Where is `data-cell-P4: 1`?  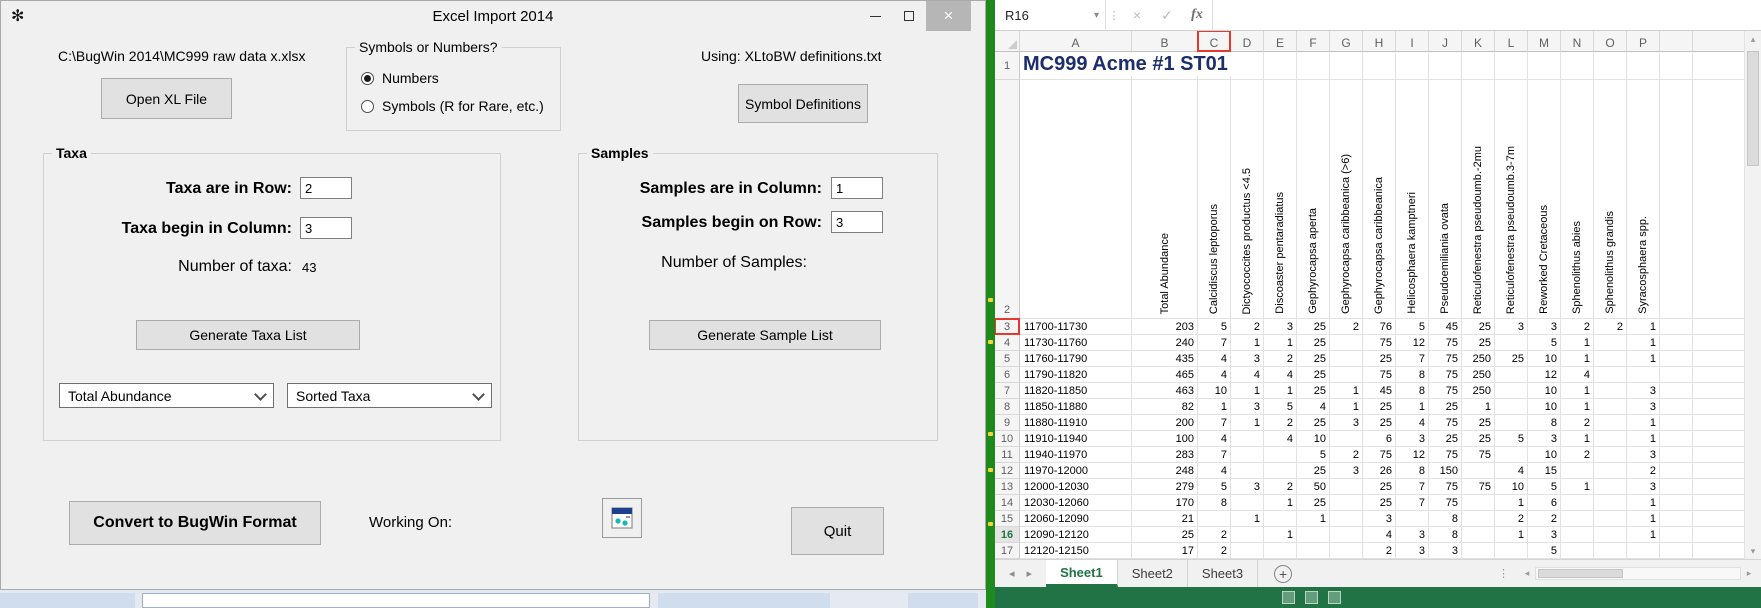 data-cell-P4: 1 is located at coordinates (1643, 343).